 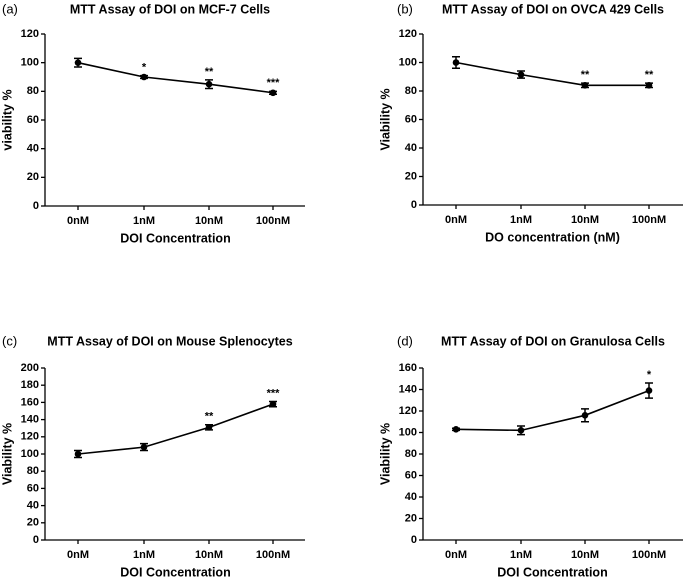 I want to click on panel-label: (a), so click(x=10, y=8).